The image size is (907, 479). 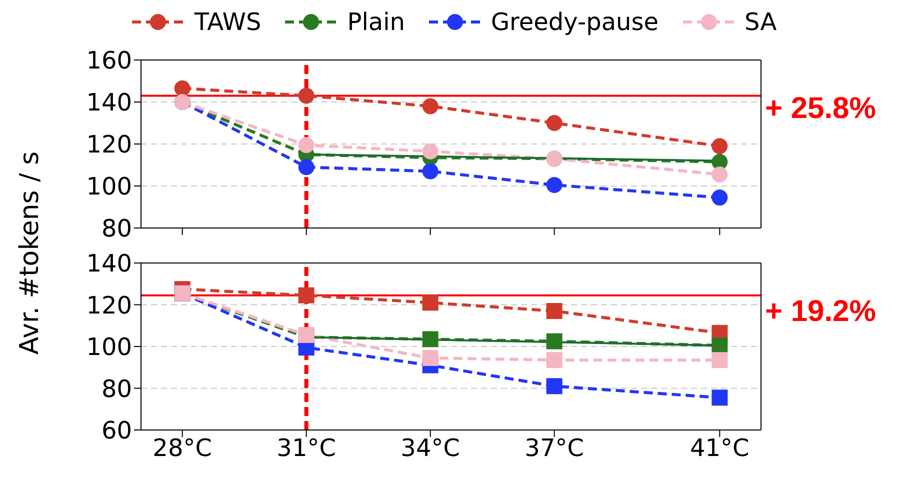 What do you see at coordinates (554, 448) in the screenshot?
I see `x-tick-label: 37°C` at bounding box center [554, 448].